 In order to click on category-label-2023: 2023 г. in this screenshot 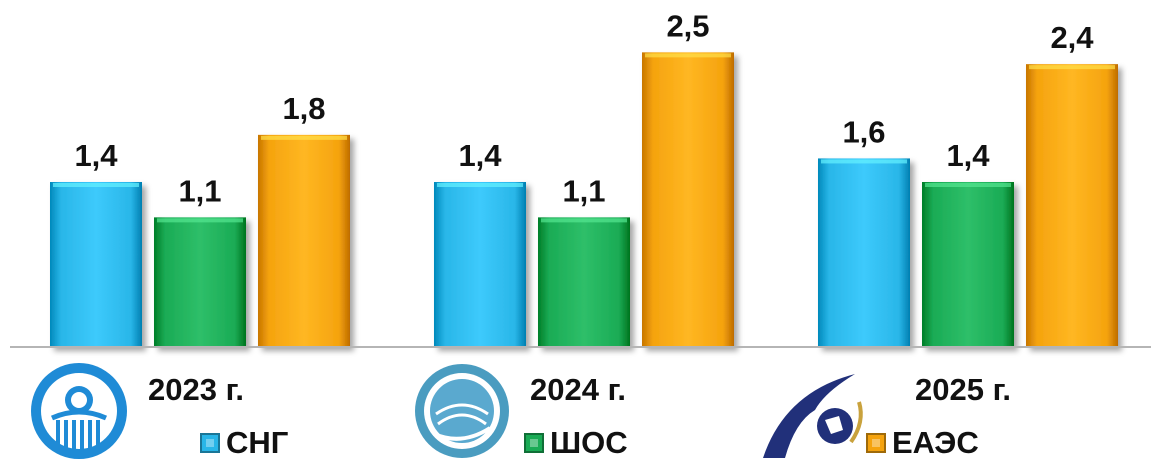, I will do `click(196, 389)`.